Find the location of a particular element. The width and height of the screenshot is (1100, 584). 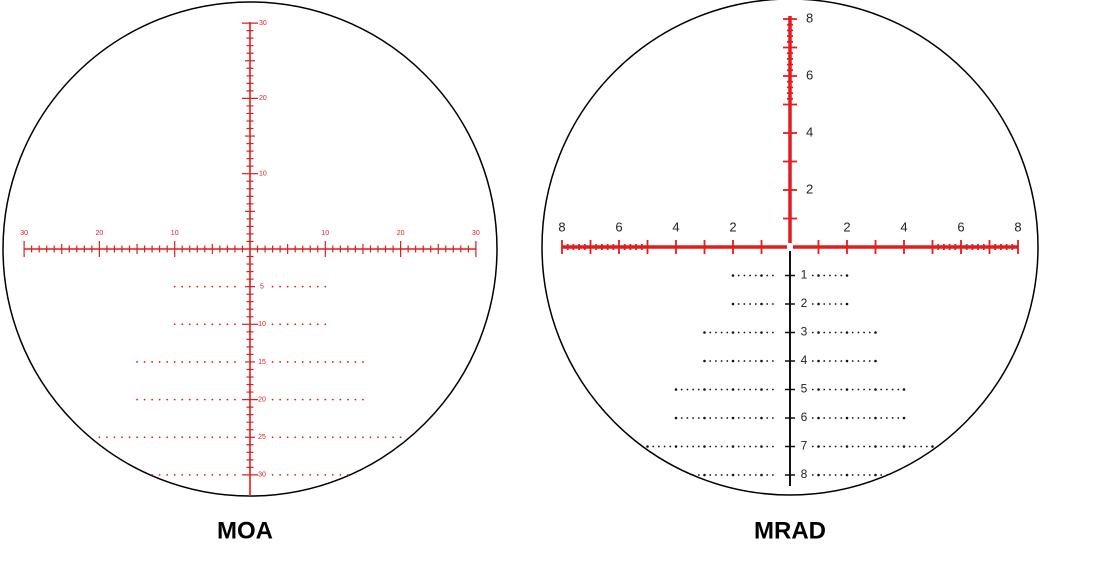

horizontal-label: 4 is located at coordinates (903, 226).